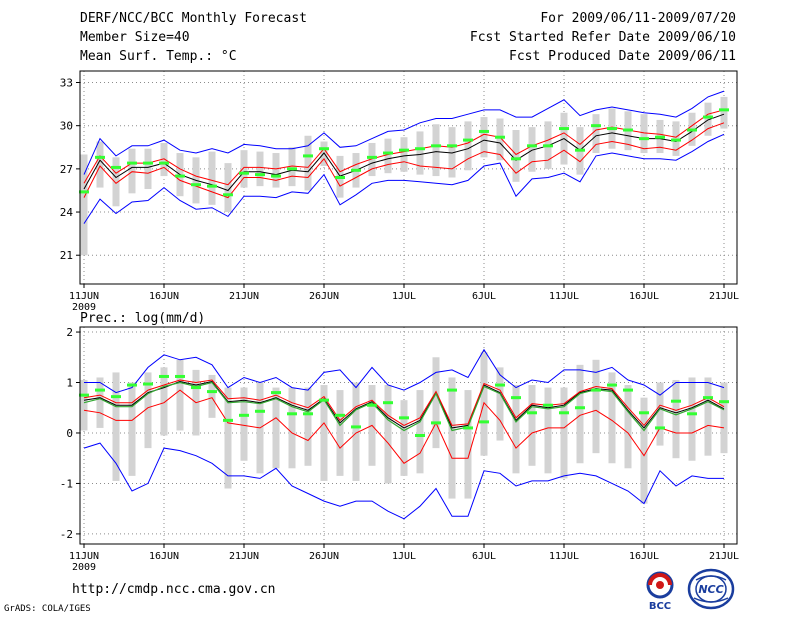 The image size is (800, 618). I want to click on series-line-ensemble-mean, so click(404, 404).